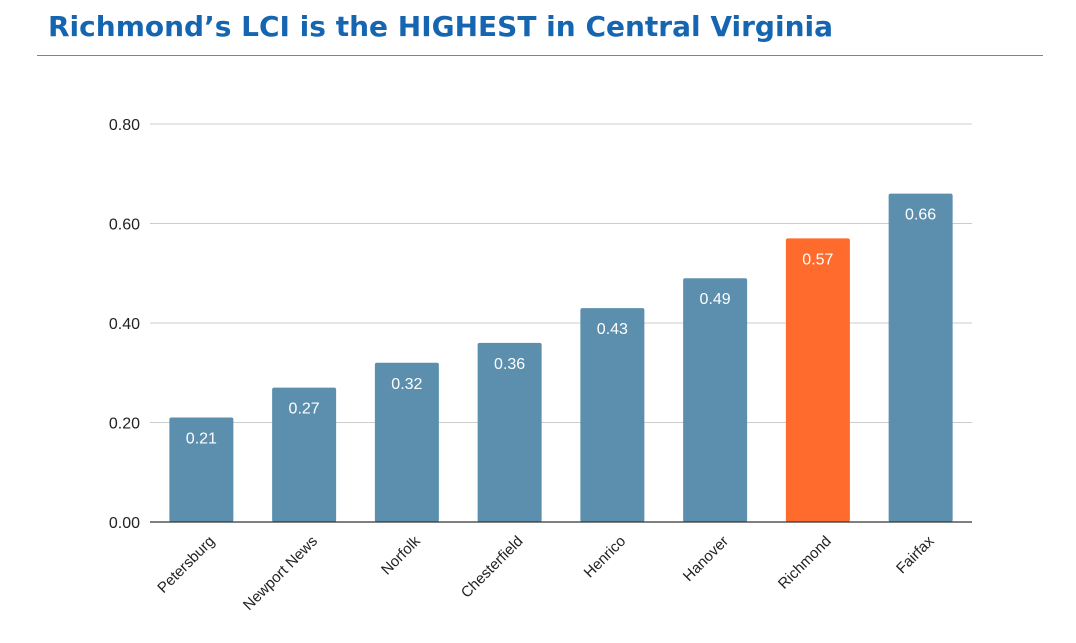 Image resolution: width=1076 pixels, height=643 pixels. Describe the element at coordinates (805, 563) in the screenshot. I see `x-tick-label: Richmond` at that location.